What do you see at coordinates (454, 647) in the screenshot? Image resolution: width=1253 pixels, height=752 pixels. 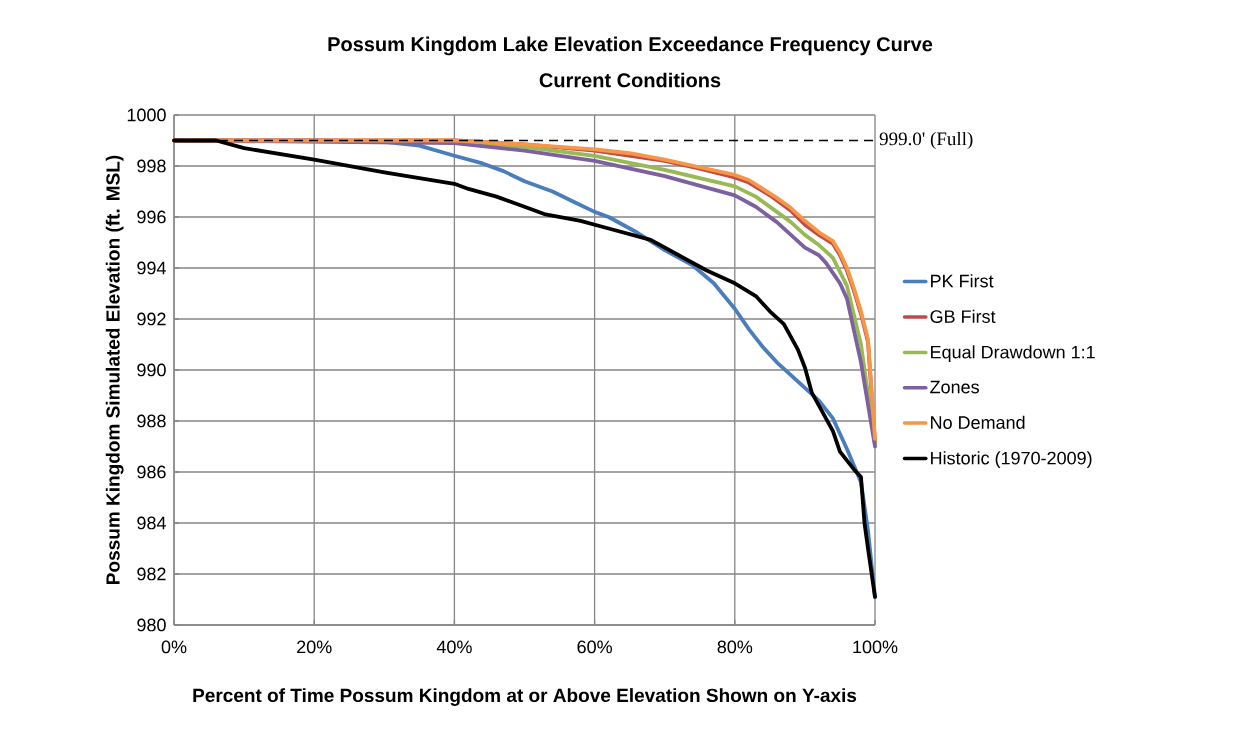 I see `x-tick-label: 40%` at bounding box center [454, 647].